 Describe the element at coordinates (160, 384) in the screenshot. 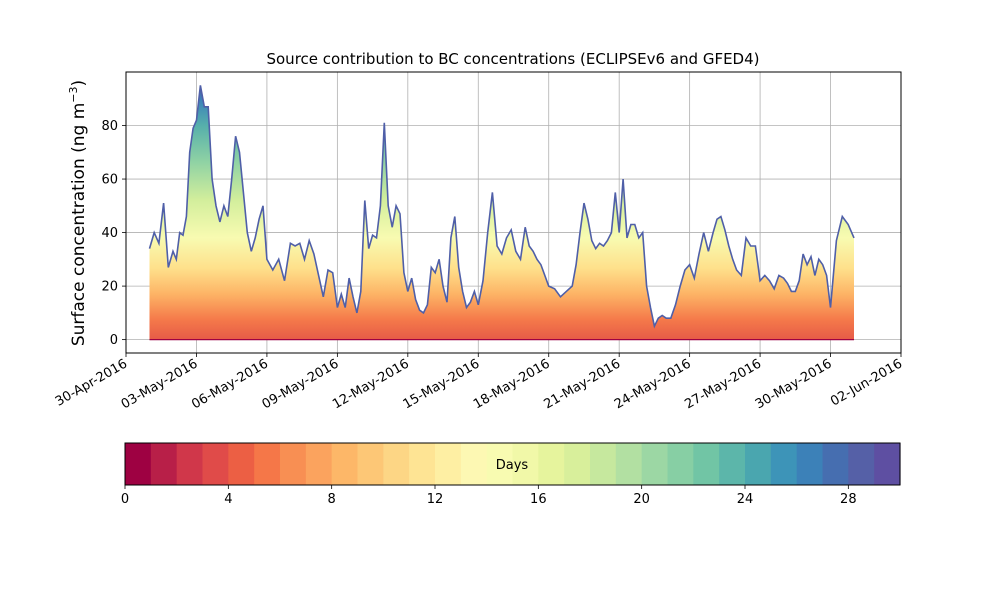

I see `x-tick-label: 03-May-2016` at that location.